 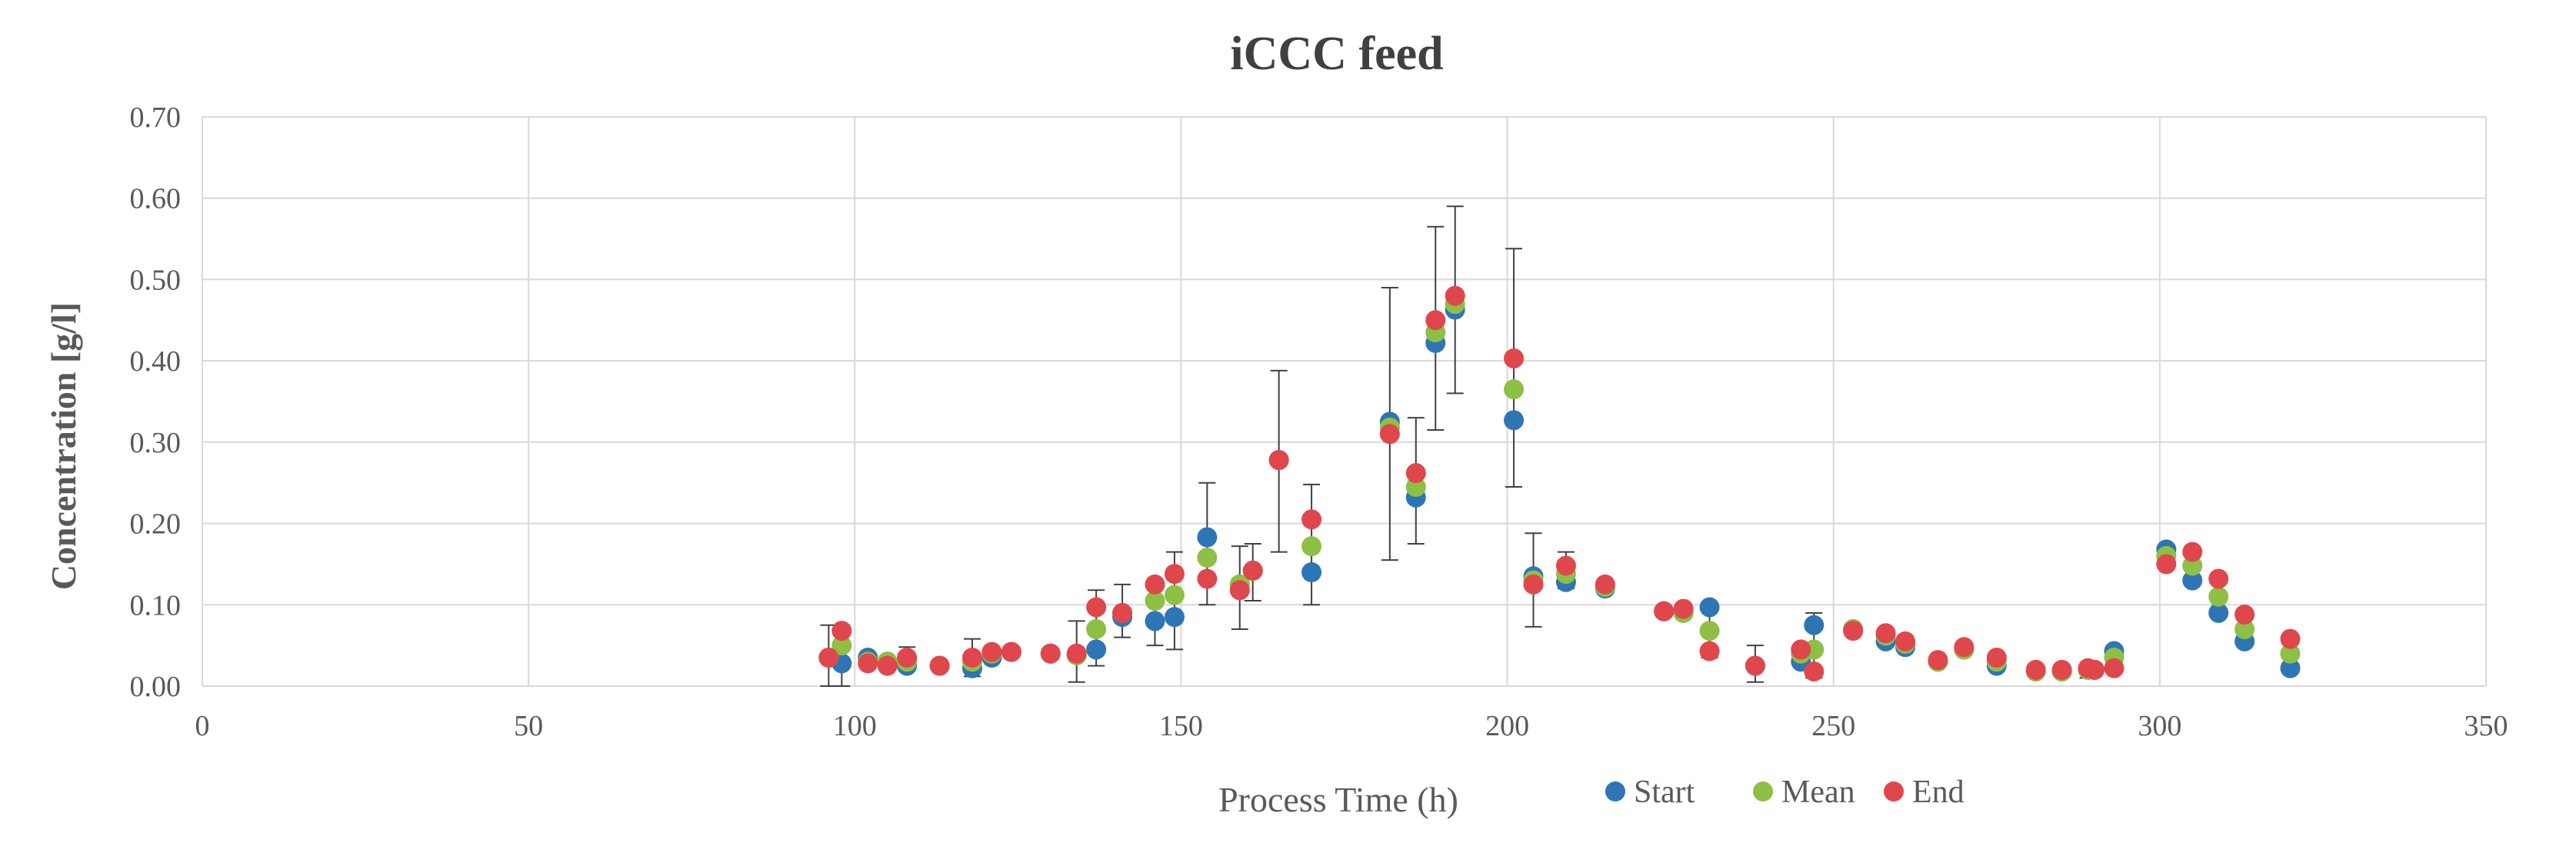 What do you see at coordinates (1338, 800) in the screenshot?
I see `x-axis-label: Process Time (h)` at bounding box center [1338, 800].